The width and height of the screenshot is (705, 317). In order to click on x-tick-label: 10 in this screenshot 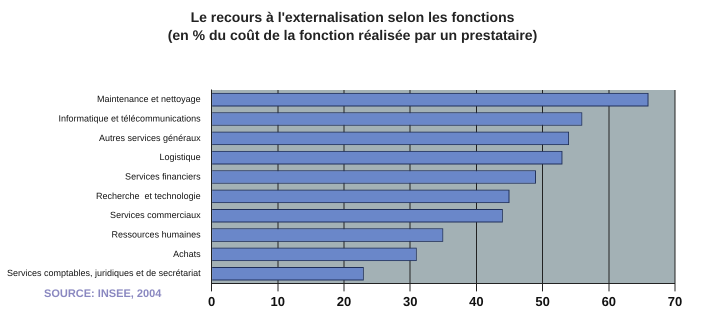, I will do `click(278, 301)`.